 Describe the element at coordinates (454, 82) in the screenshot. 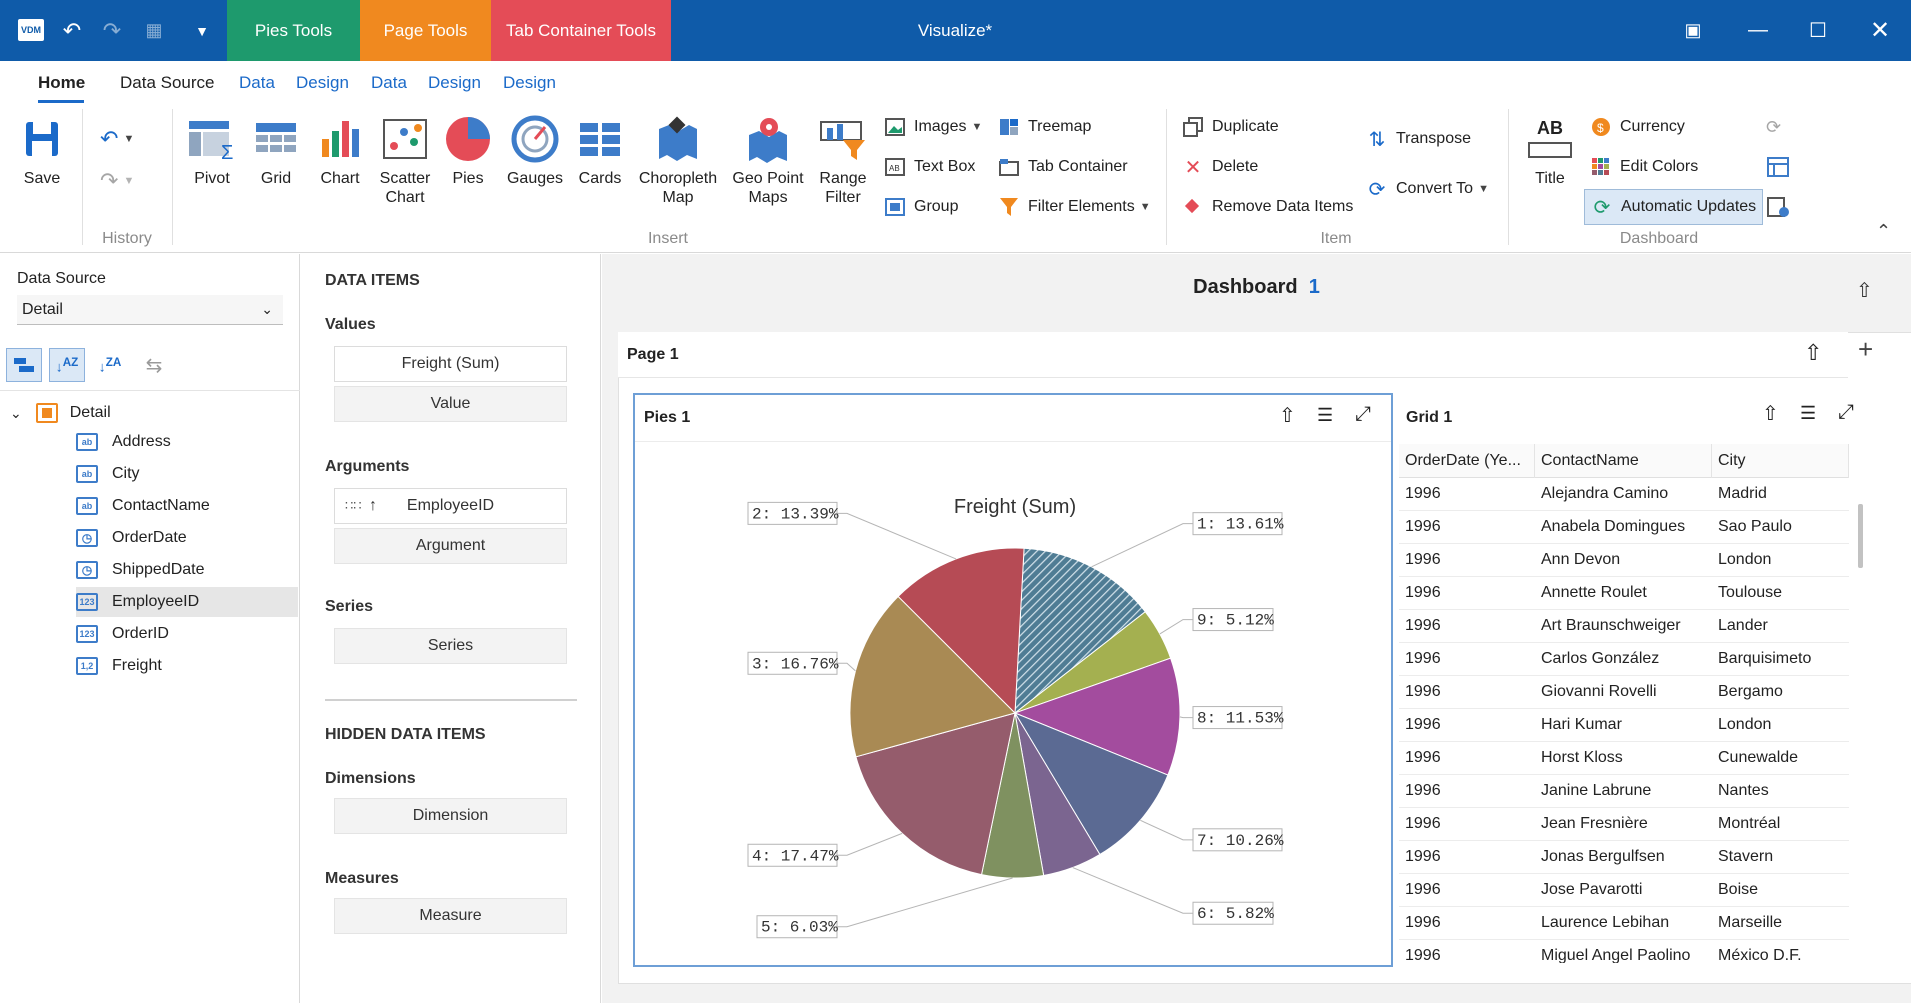

I see `tab-design-2: Design` at that location.